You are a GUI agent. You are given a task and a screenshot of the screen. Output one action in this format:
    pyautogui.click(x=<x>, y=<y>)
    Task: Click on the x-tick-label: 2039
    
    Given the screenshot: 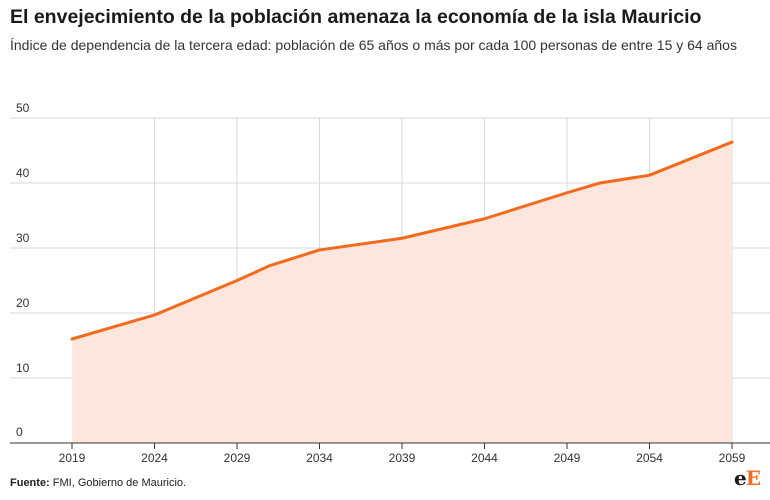 What is the action you would take?
    pyautogui.click(x=402, y=458)
    